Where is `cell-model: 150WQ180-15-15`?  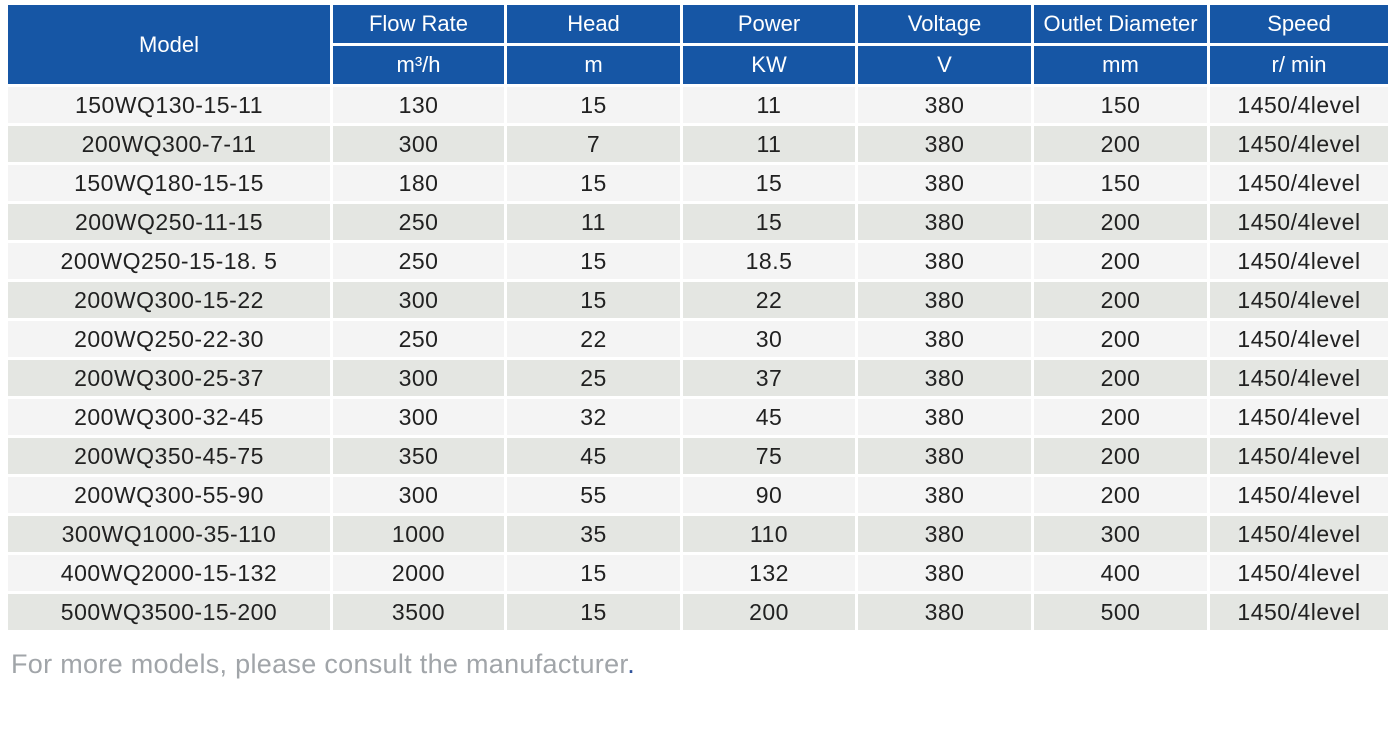 cell-model: 150WQ180-15-15 is located at coordinates (169, 183).